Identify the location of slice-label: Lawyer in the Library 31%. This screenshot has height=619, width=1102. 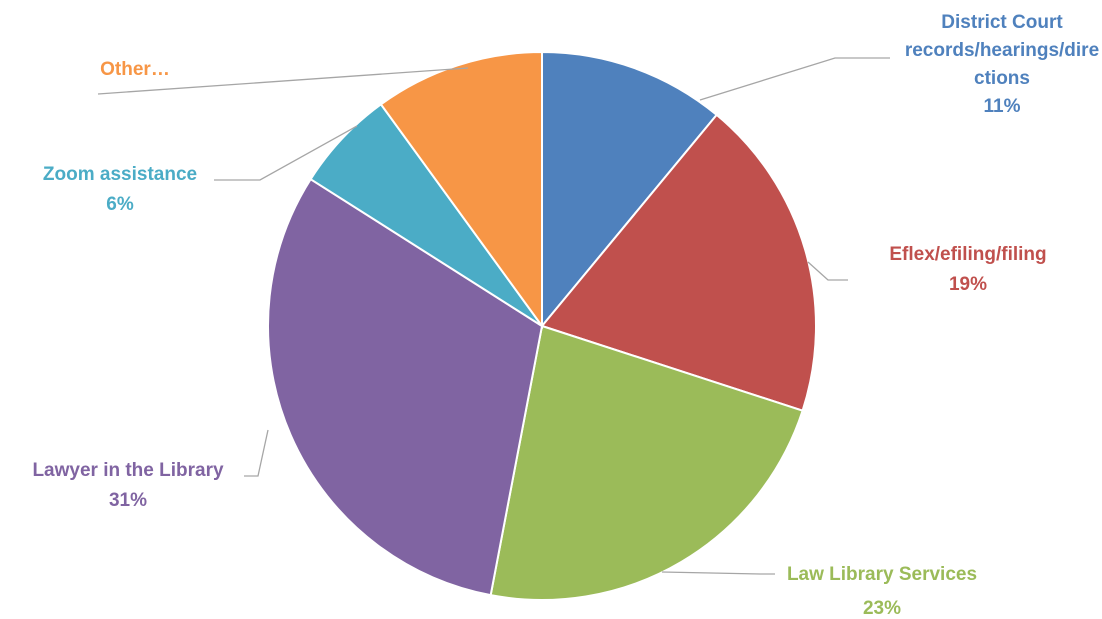
(128, 485).